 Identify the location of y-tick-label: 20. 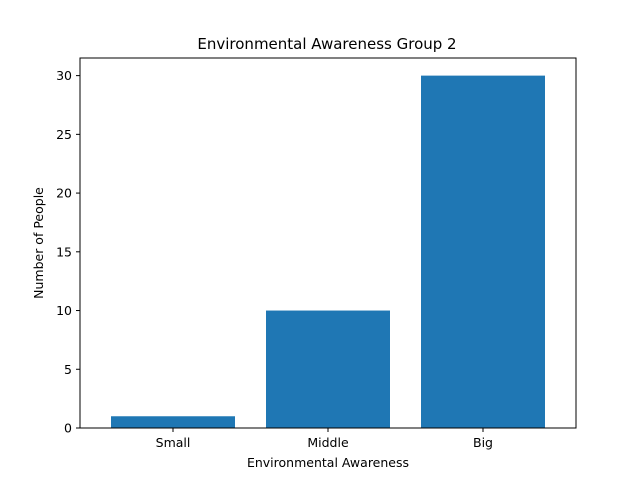
(64, 193).